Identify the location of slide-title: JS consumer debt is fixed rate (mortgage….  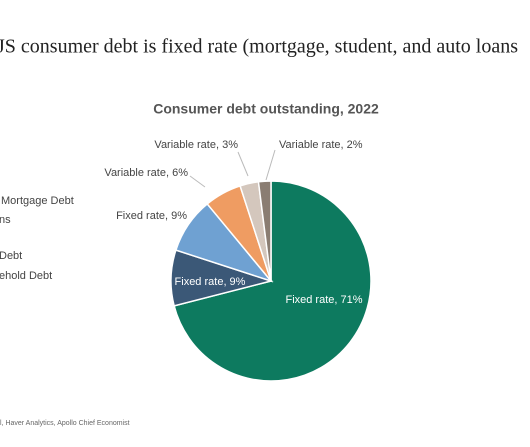
(259, 47).